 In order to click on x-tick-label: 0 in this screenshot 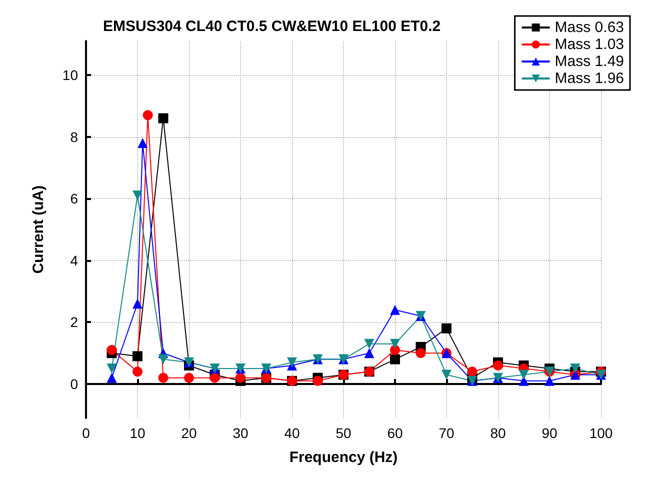, I will do `click(86, 433)`.